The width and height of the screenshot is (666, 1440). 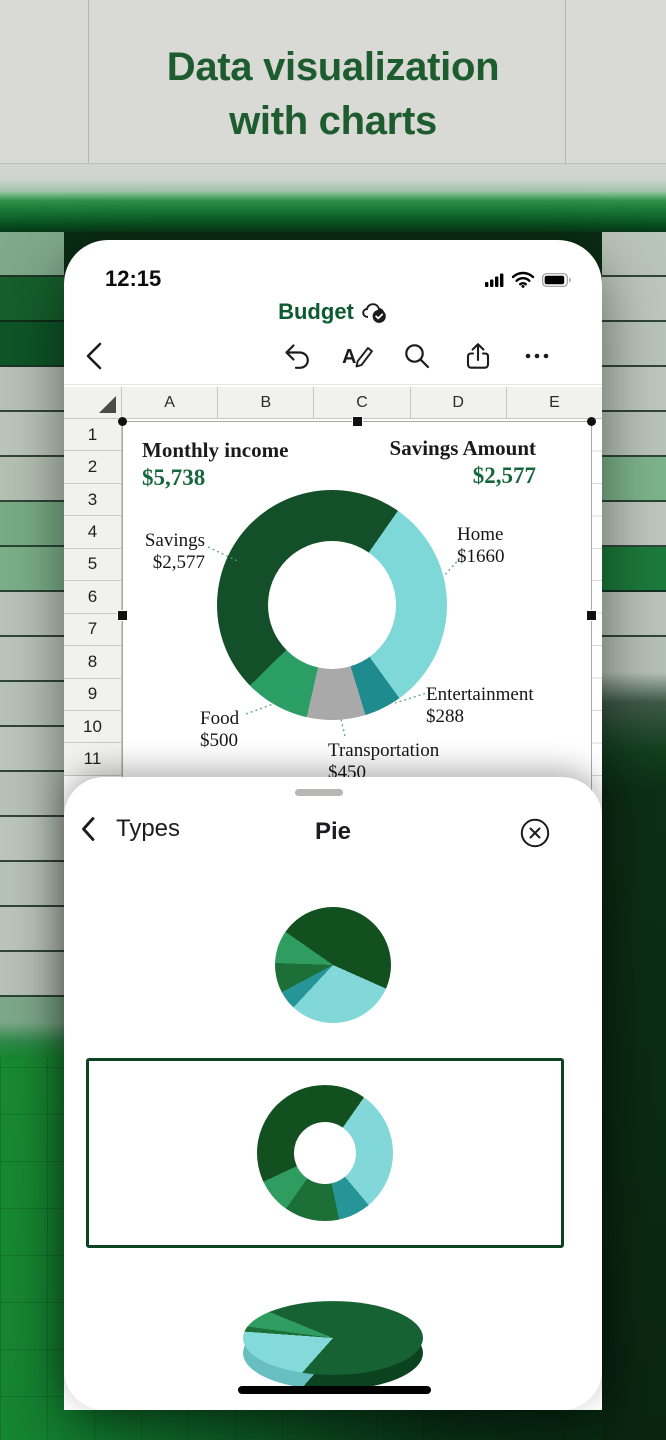 What do you see at coordinates (417, 356) in the screenshot?
I see `search-button` at bounding box center [417, 356].